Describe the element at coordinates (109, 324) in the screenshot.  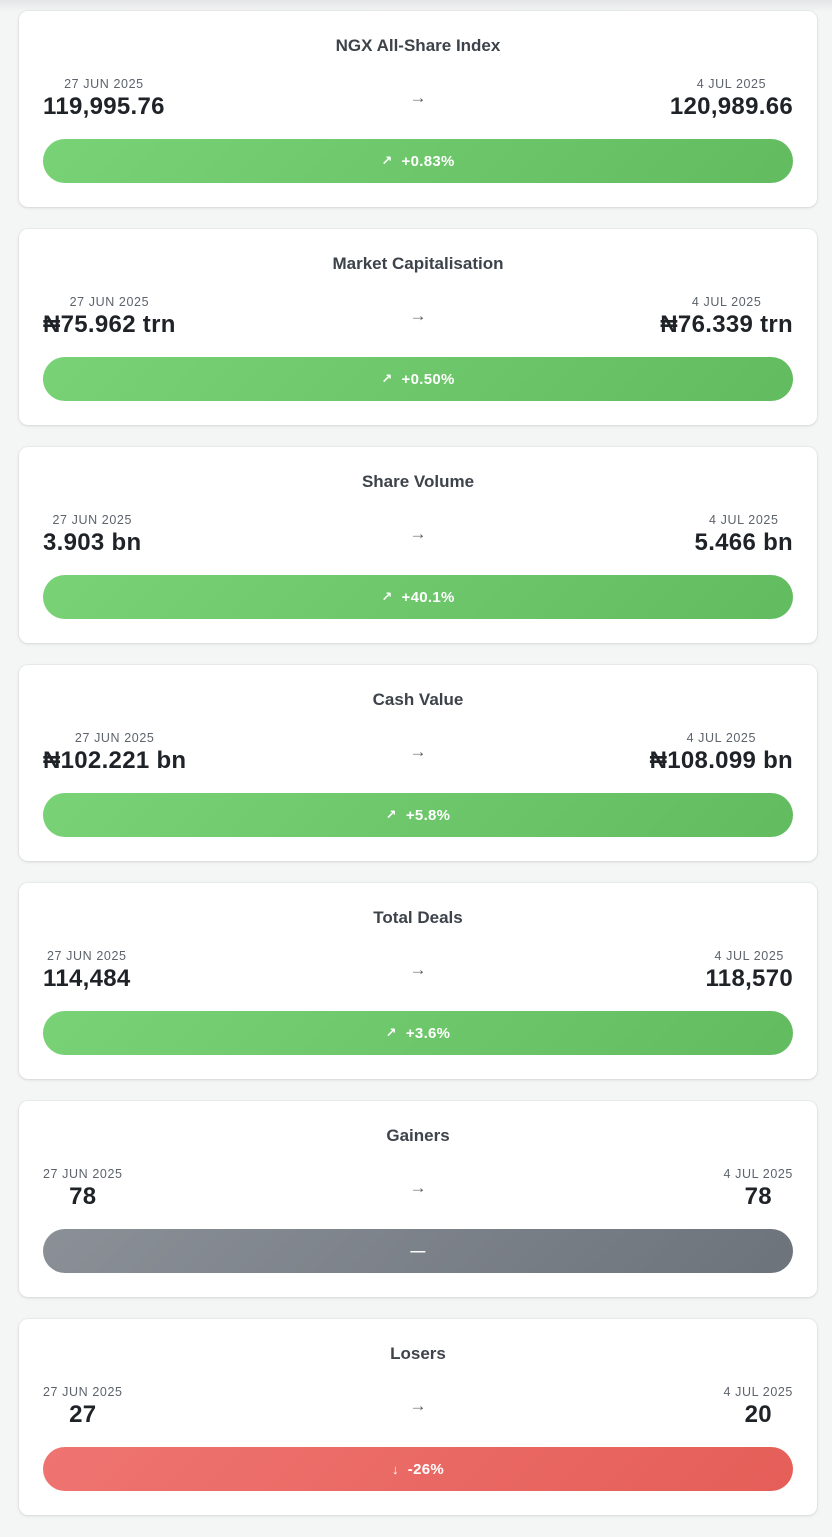
I see `from-value: ₦75.962 trn` at that location.